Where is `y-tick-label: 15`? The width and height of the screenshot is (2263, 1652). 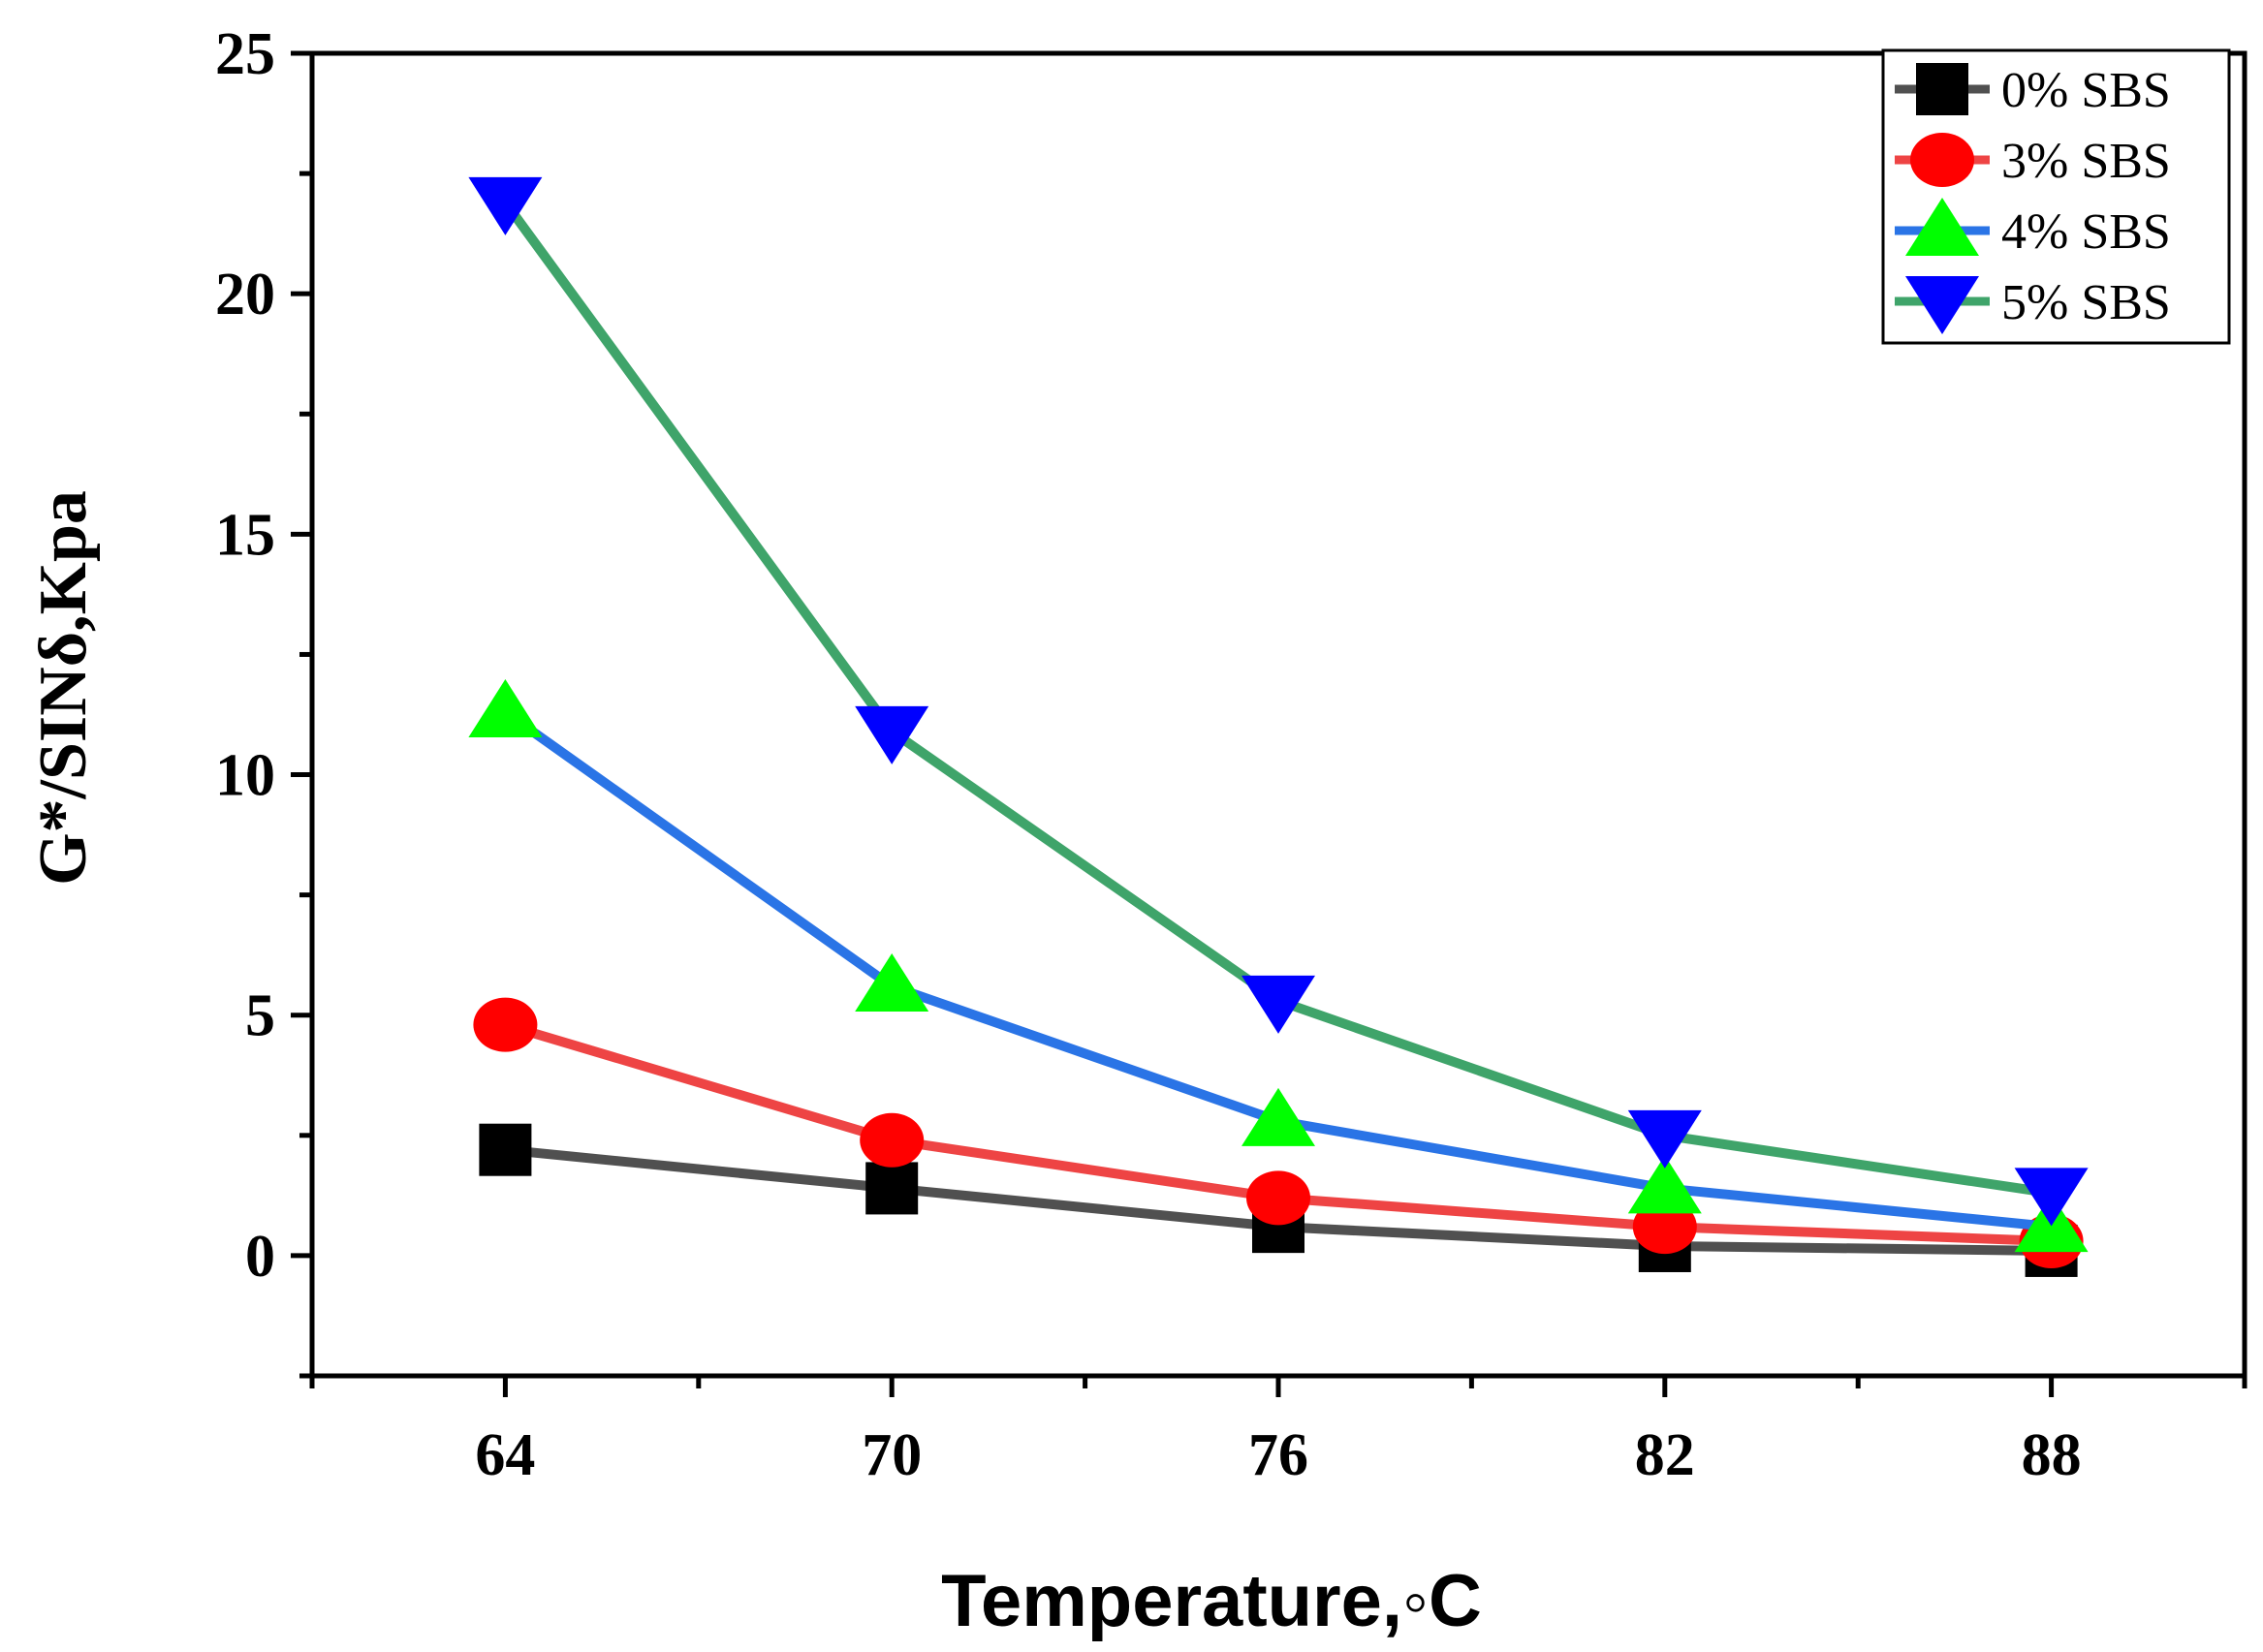 y-tick-label: 15 is located at coordinates (245, 535).